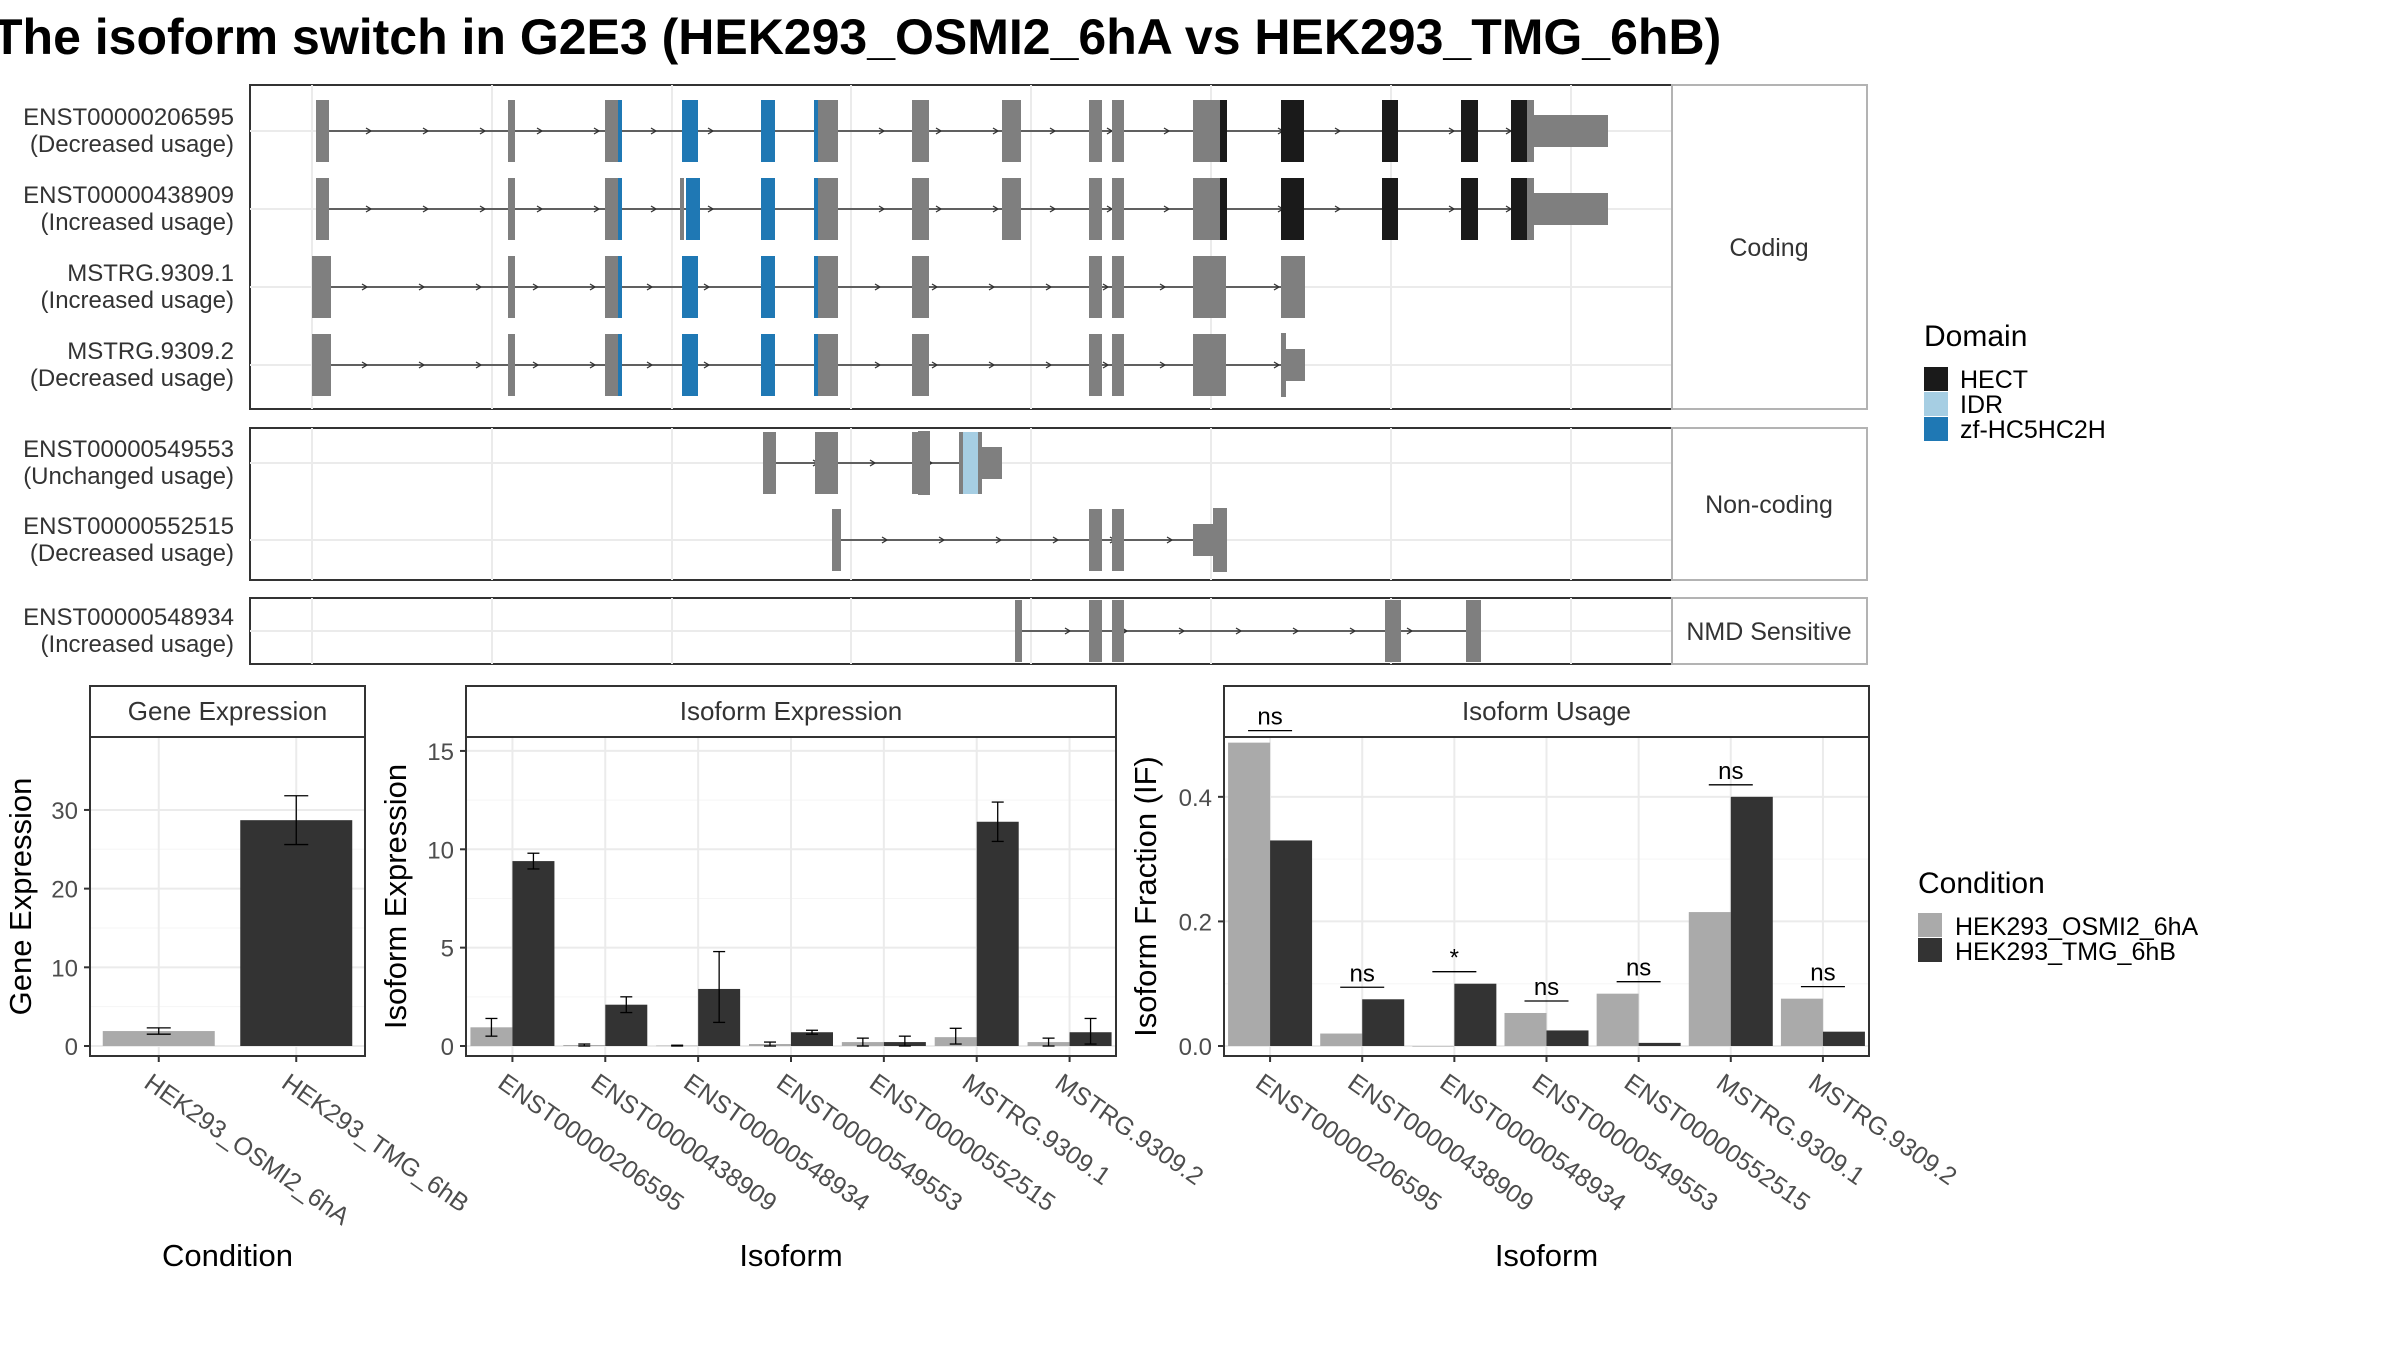 The height and width of the screenshot is (1350, 2400). What do you see at coordinates (1936, 404) in the screenshot?
I see `legend-key-idr` at bounding box center [1936, 404].